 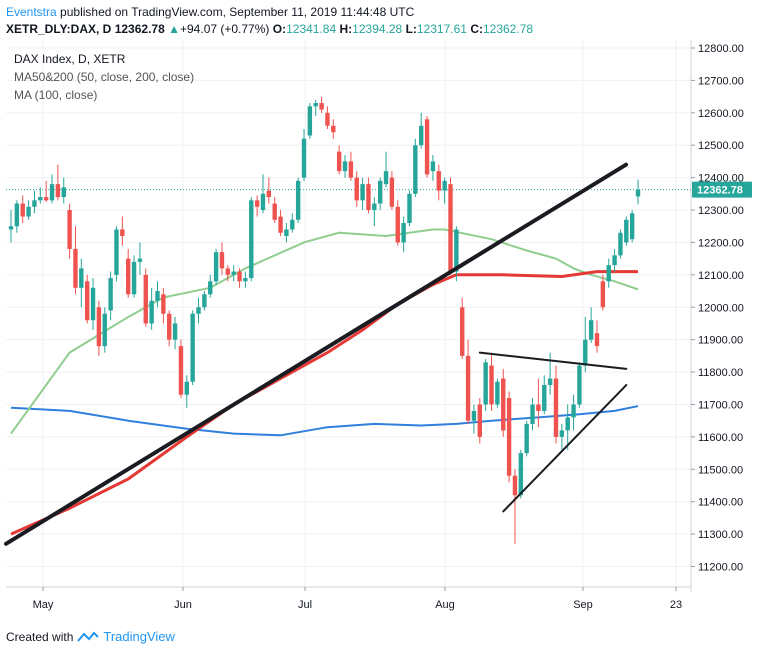 I want to click on y-tick-label: 11200.00, so click(x=720, y=568).